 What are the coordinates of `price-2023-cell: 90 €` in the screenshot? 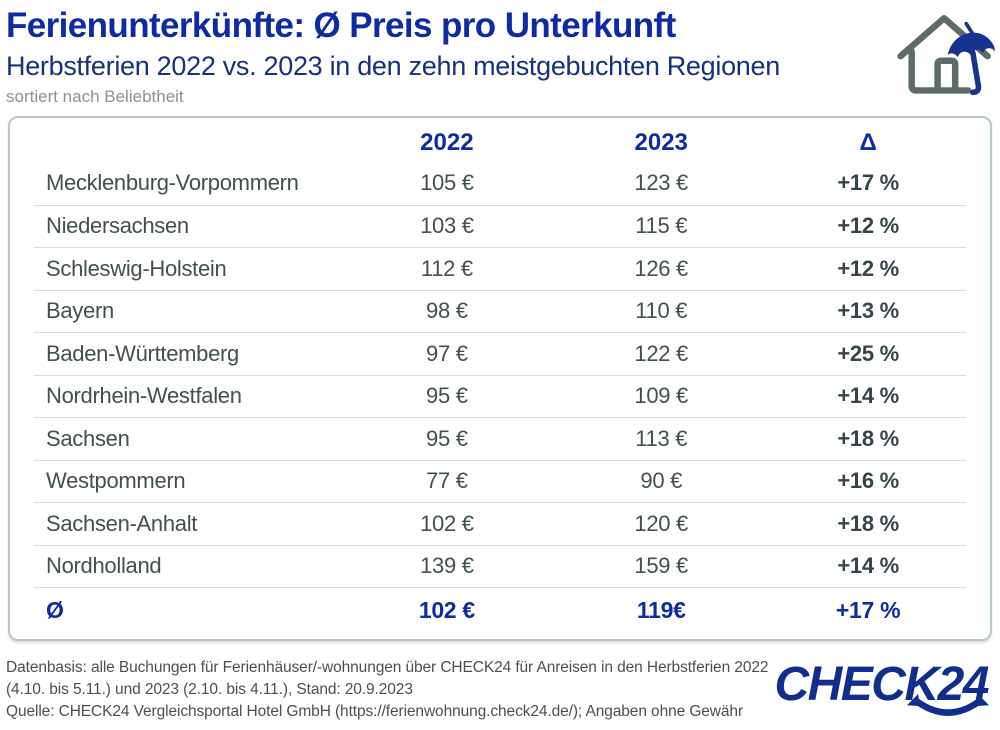 It's located at (661, 481).